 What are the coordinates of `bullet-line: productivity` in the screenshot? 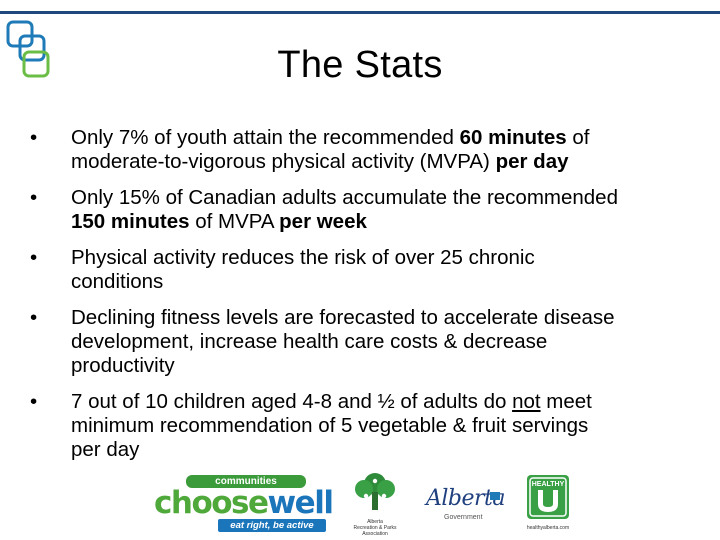 It's located at (390, 366).